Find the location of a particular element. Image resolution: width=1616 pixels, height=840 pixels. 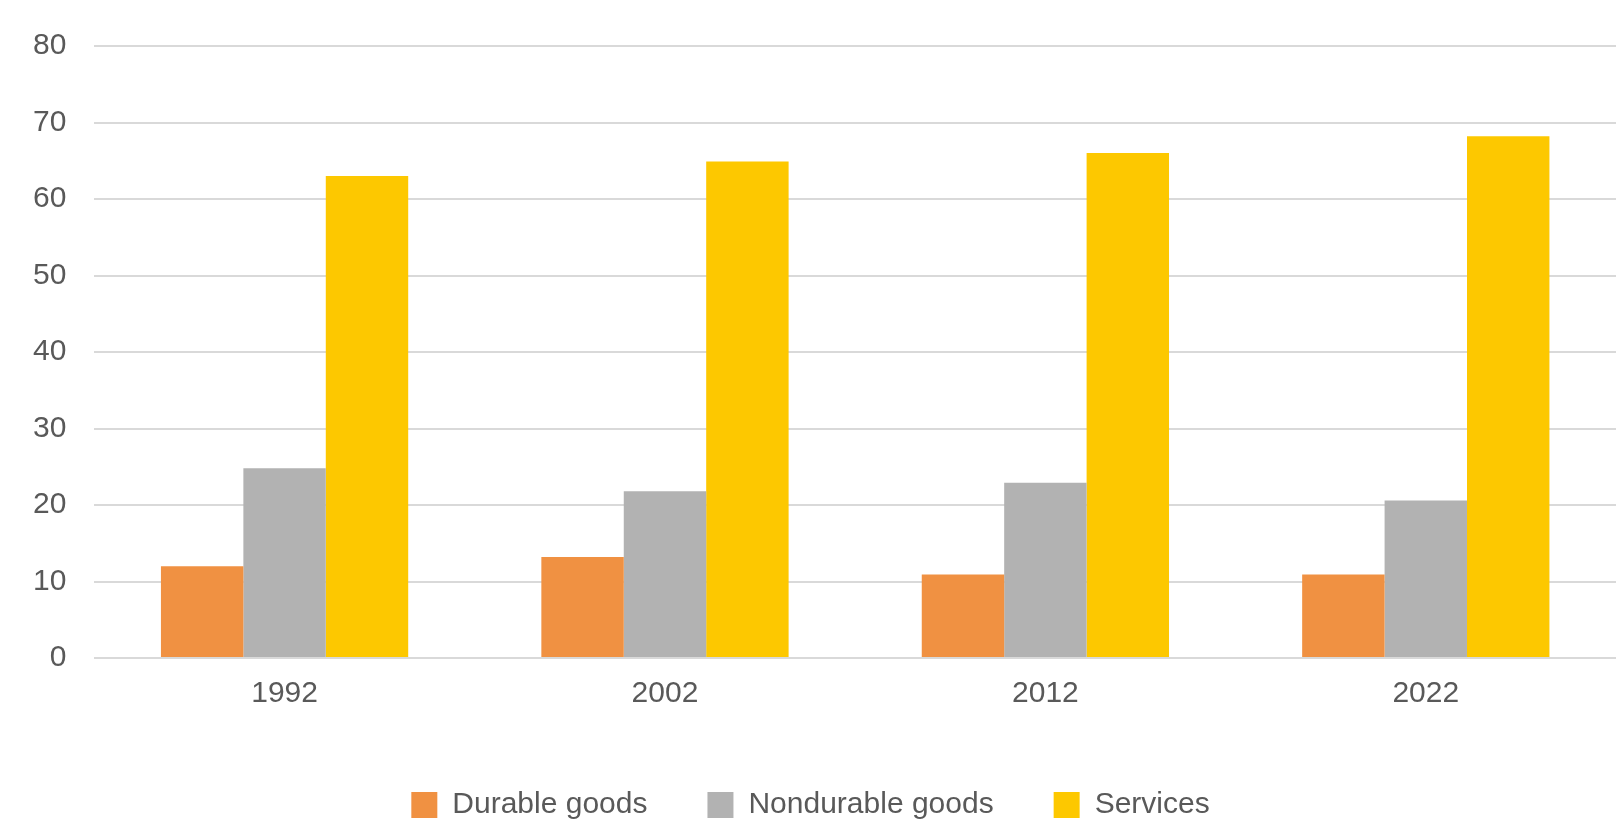

y-tick-label: 40 is located at coordinates (49, 350).